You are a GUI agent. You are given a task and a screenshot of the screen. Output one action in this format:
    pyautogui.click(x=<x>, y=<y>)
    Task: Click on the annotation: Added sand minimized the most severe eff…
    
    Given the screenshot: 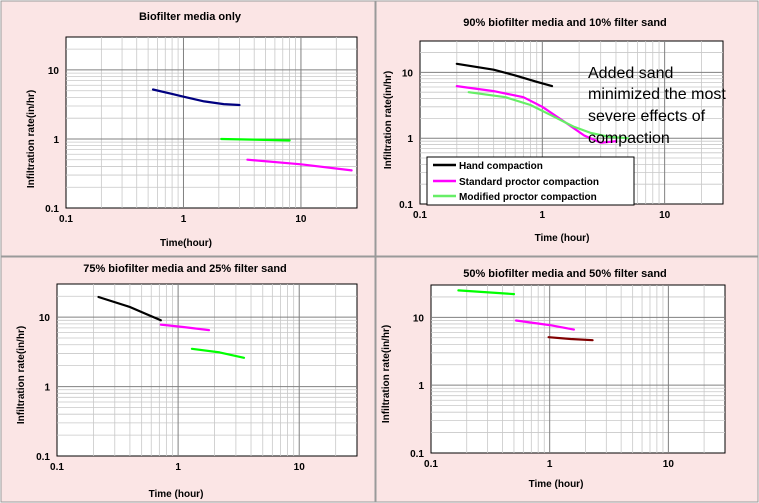 What is the action you would take?
    pyautogui.click(x=657, y=106)
    